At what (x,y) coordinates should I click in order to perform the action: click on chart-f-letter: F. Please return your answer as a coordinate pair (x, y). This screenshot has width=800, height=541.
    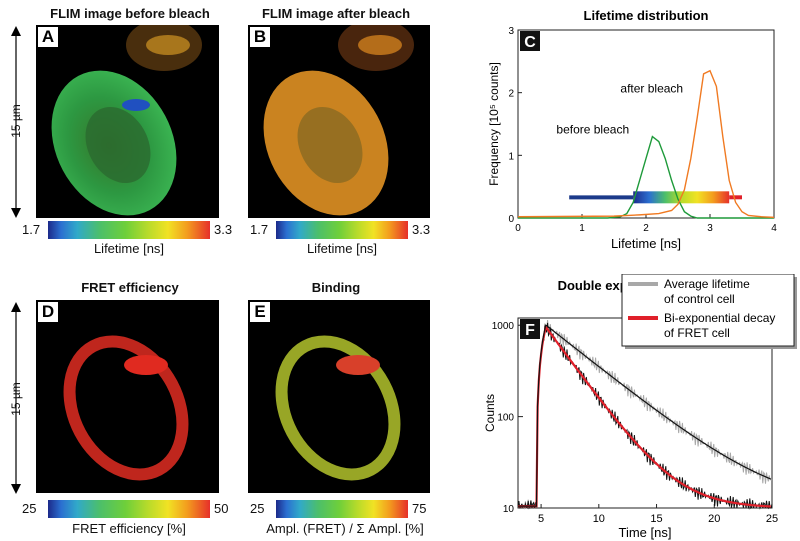
    Looking at the image, I should click on (530, 330).